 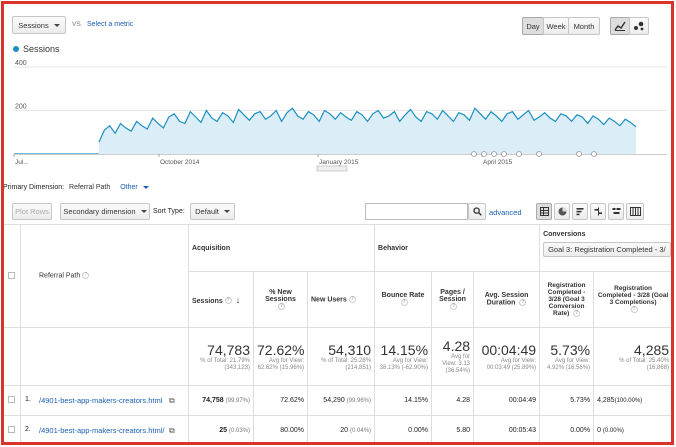 I want to click on row-path-link: /4901-best-app-makers-creators.html, so click(x=101, y=400).